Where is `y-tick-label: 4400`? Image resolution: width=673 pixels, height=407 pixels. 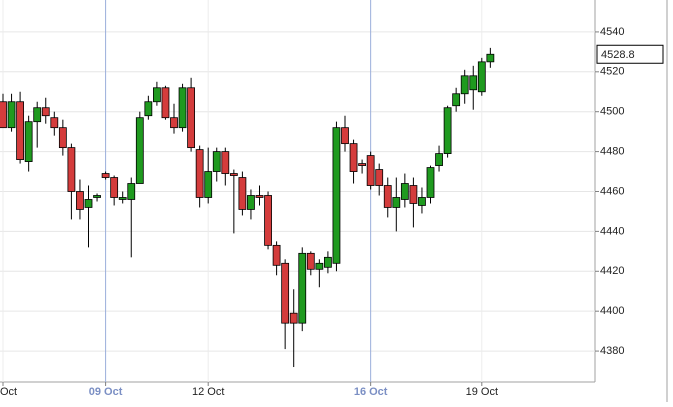
y-tick-label: 4400 is located at coordinates (612, 311).